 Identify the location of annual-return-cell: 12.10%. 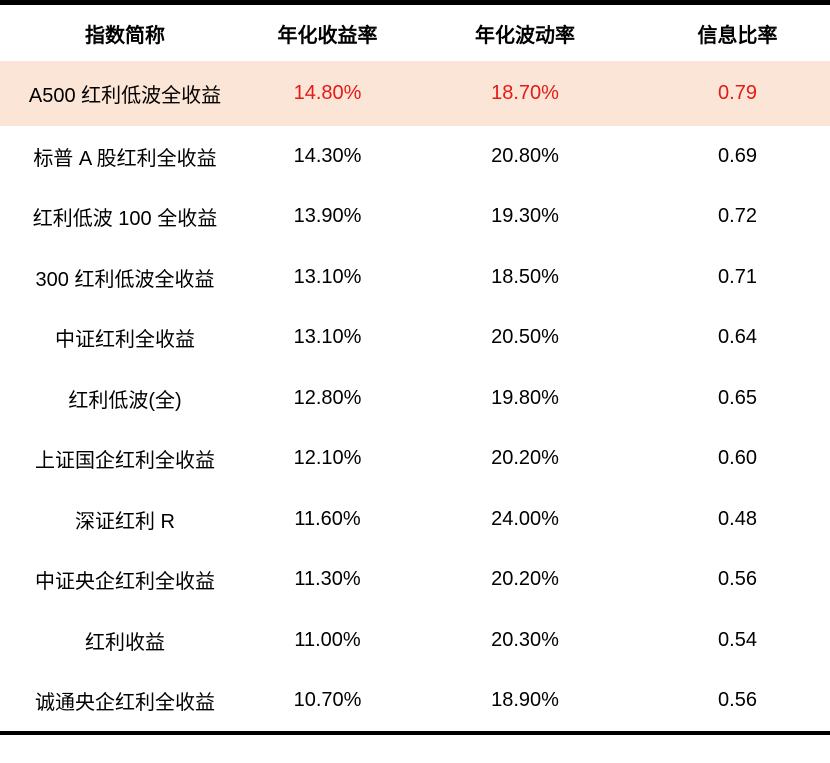
(327, 458).